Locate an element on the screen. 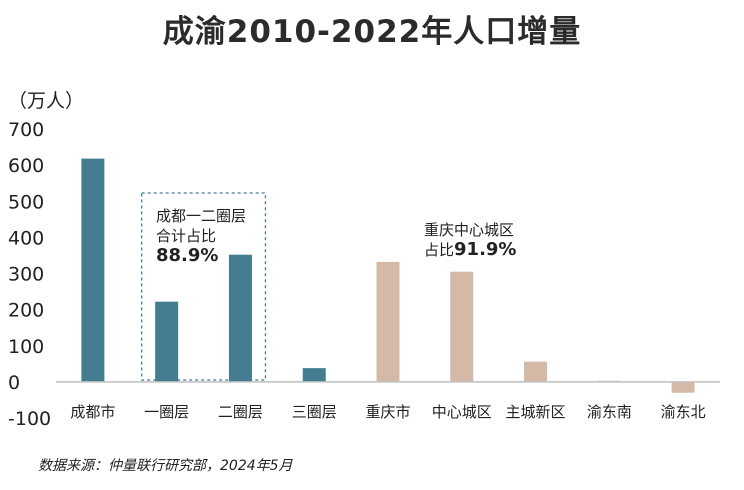  x-category-label: 中心城区 is located at coordinates (462, 412).